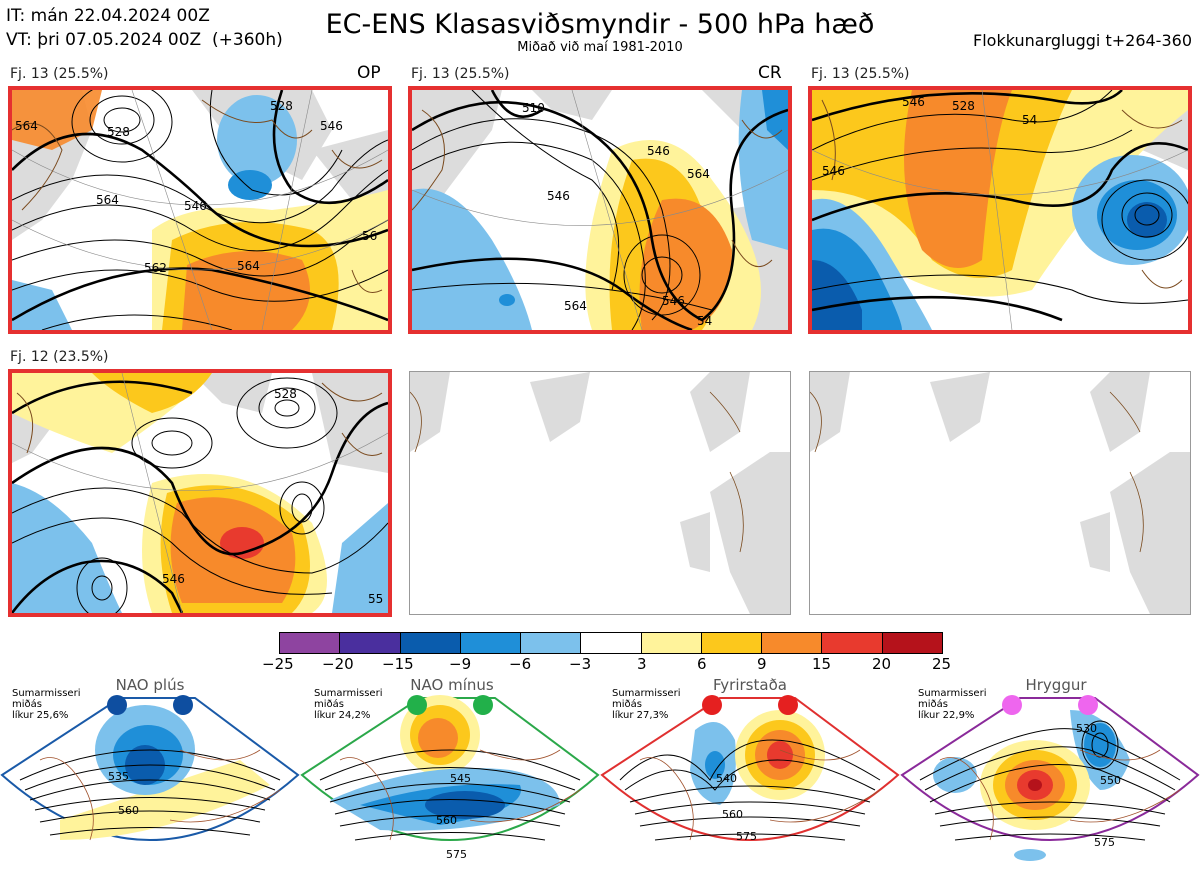  What do you see at coordinates (860, 74) in the screenshot?
I see `panel-3-label: Fj. 13 (25.5%)` at bounding box center [860, 74].